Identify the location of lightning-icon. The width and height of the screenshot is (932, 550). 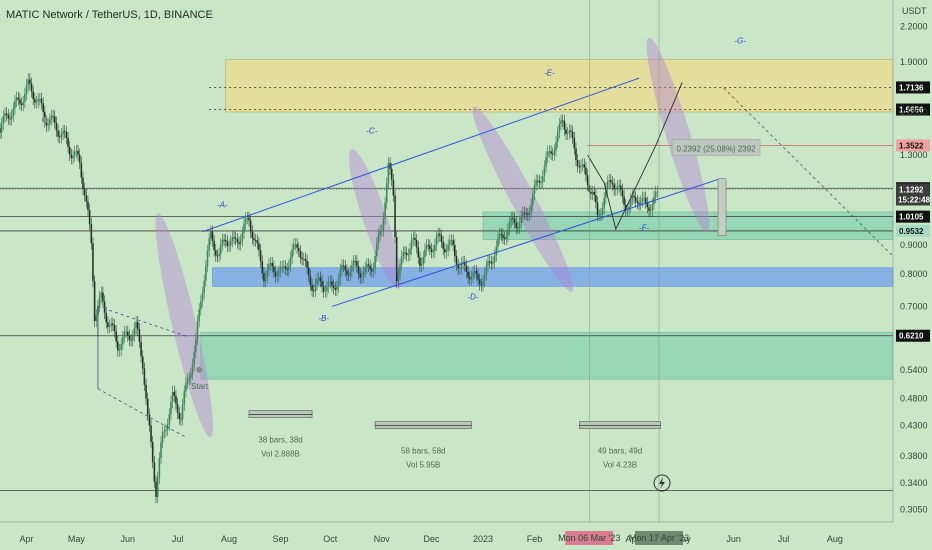
(662, 483).